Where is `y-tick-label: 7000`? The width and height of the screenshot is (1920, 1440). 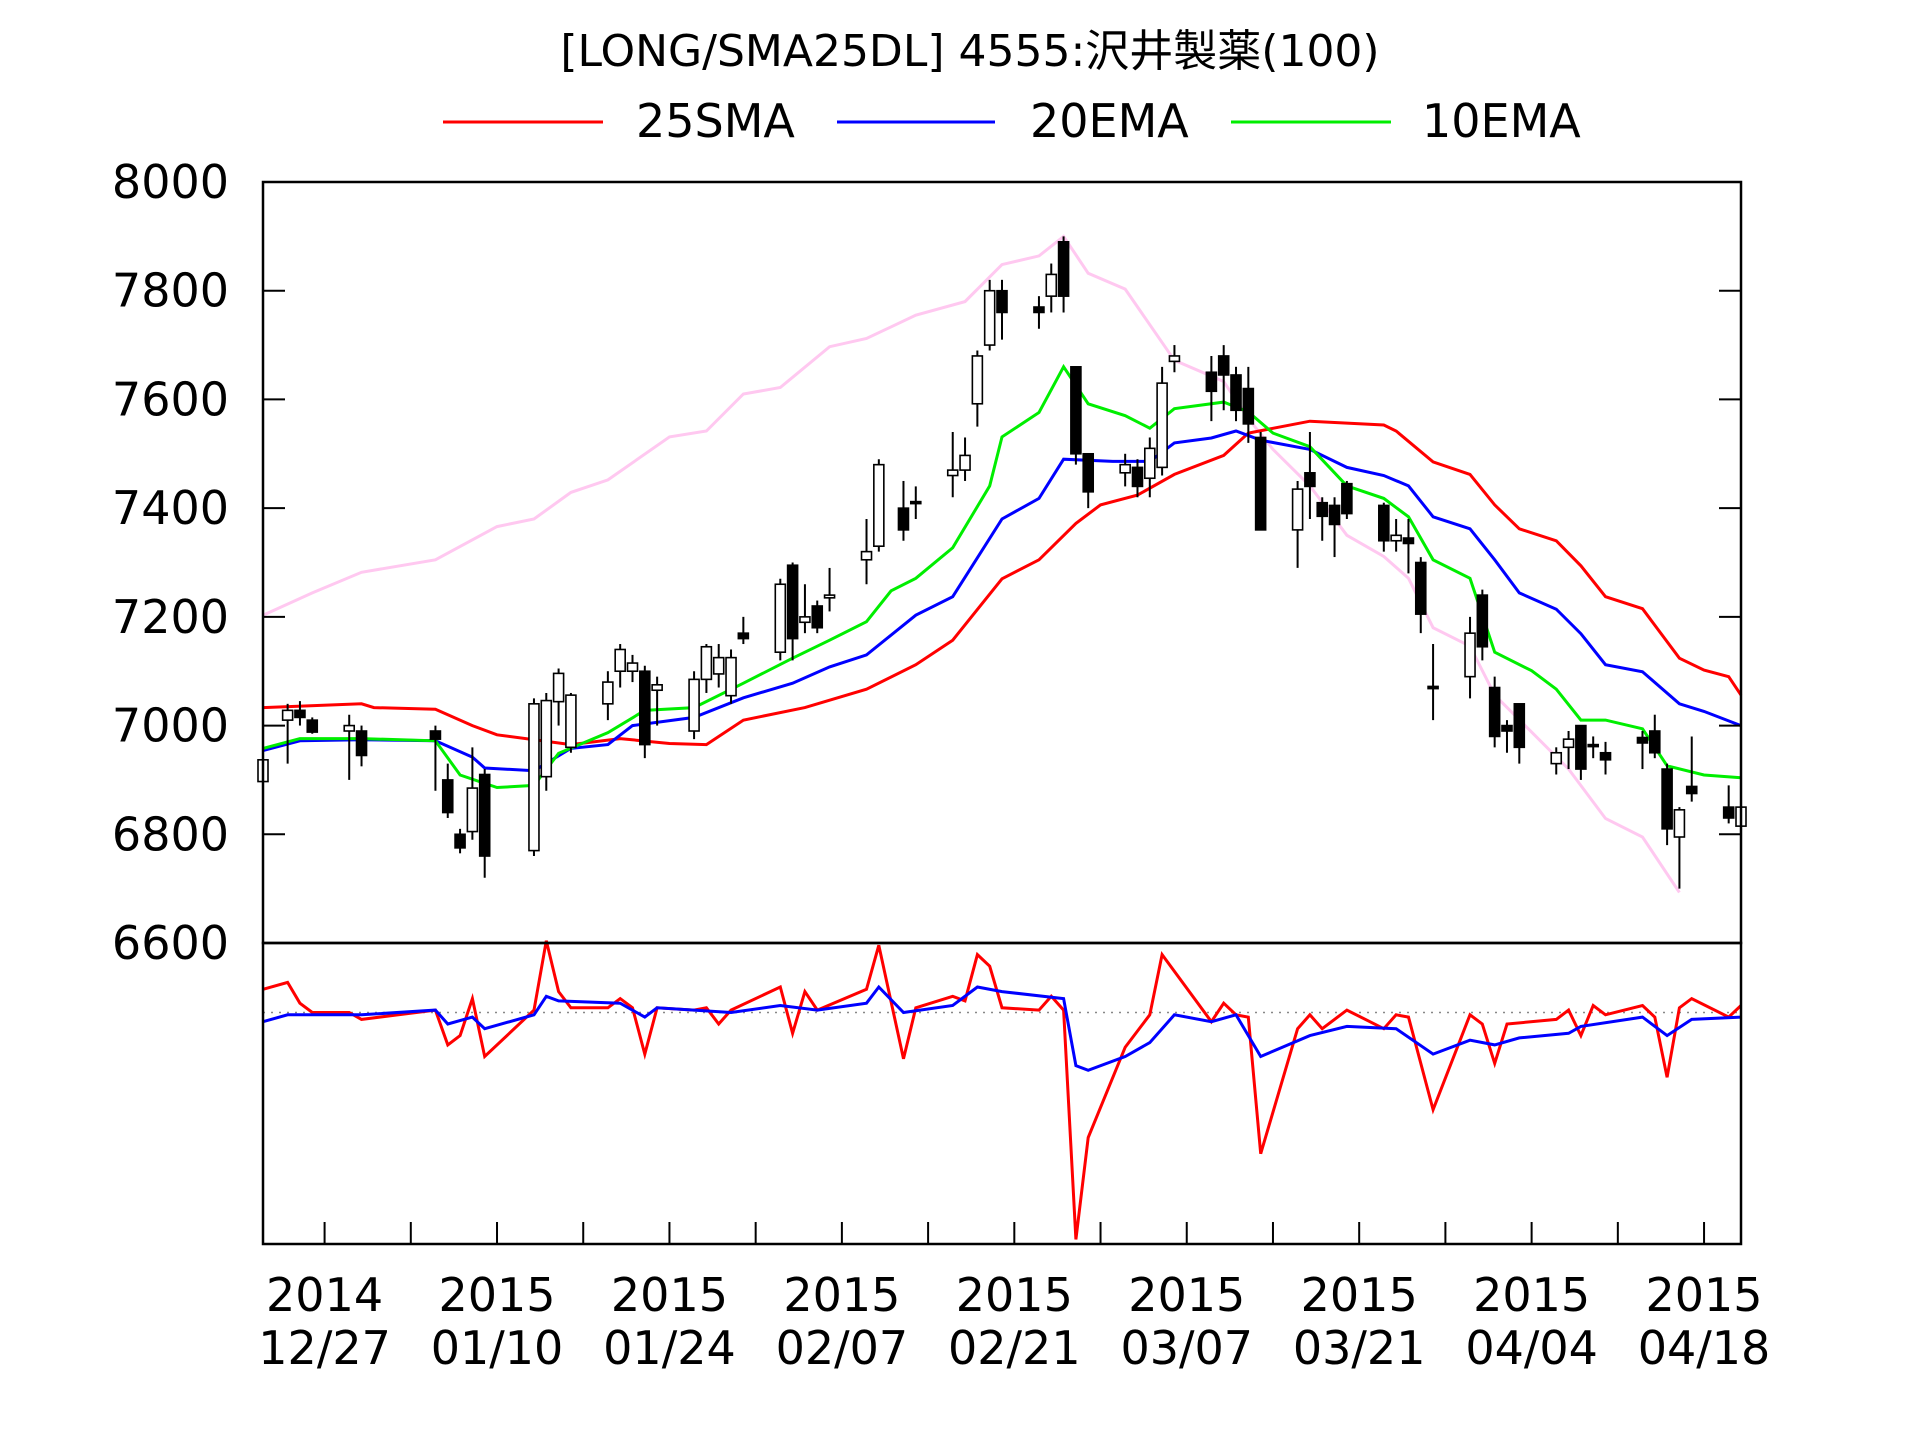
y-tick-label: 7000 is located at coordinates (170, 726).